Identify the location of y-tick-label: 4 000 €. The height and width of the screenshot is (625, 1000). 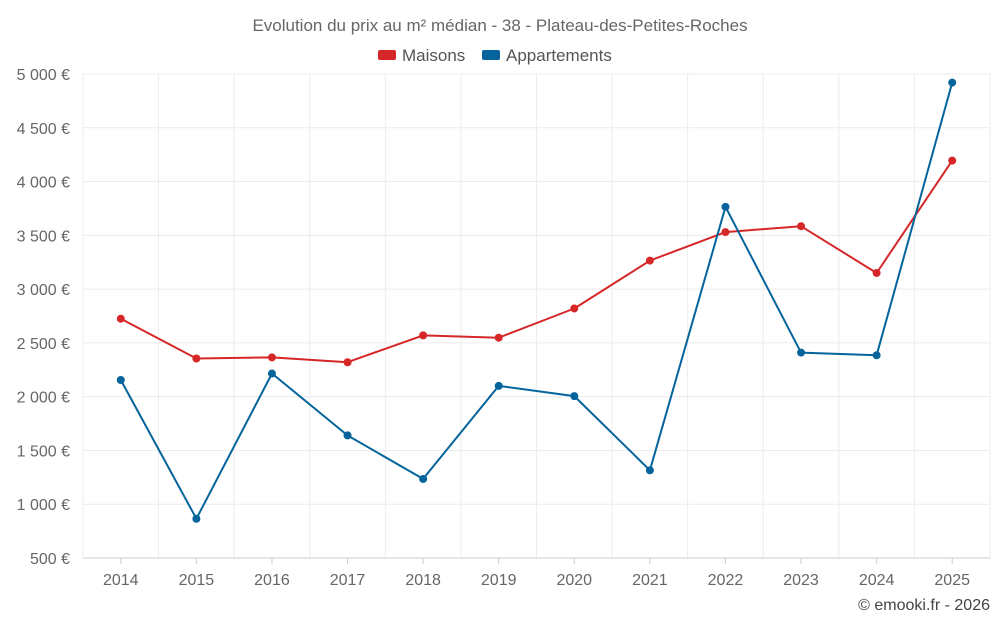
(43, 183).